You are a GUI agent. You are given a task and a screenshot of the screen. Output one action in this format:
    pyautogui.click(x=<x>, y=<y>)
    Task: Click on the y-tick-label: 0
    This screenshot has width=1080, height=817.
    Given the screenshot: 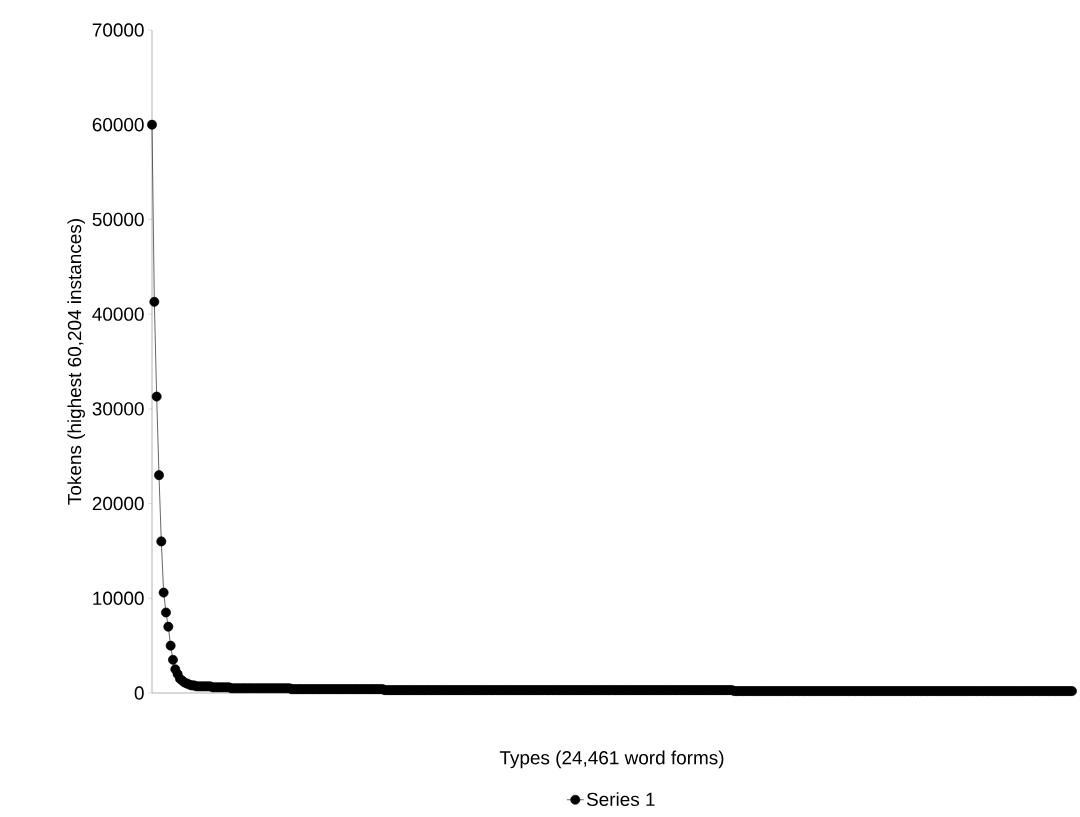 What is the action you would take?
    pyautogui.click(x=139, y=693)
    